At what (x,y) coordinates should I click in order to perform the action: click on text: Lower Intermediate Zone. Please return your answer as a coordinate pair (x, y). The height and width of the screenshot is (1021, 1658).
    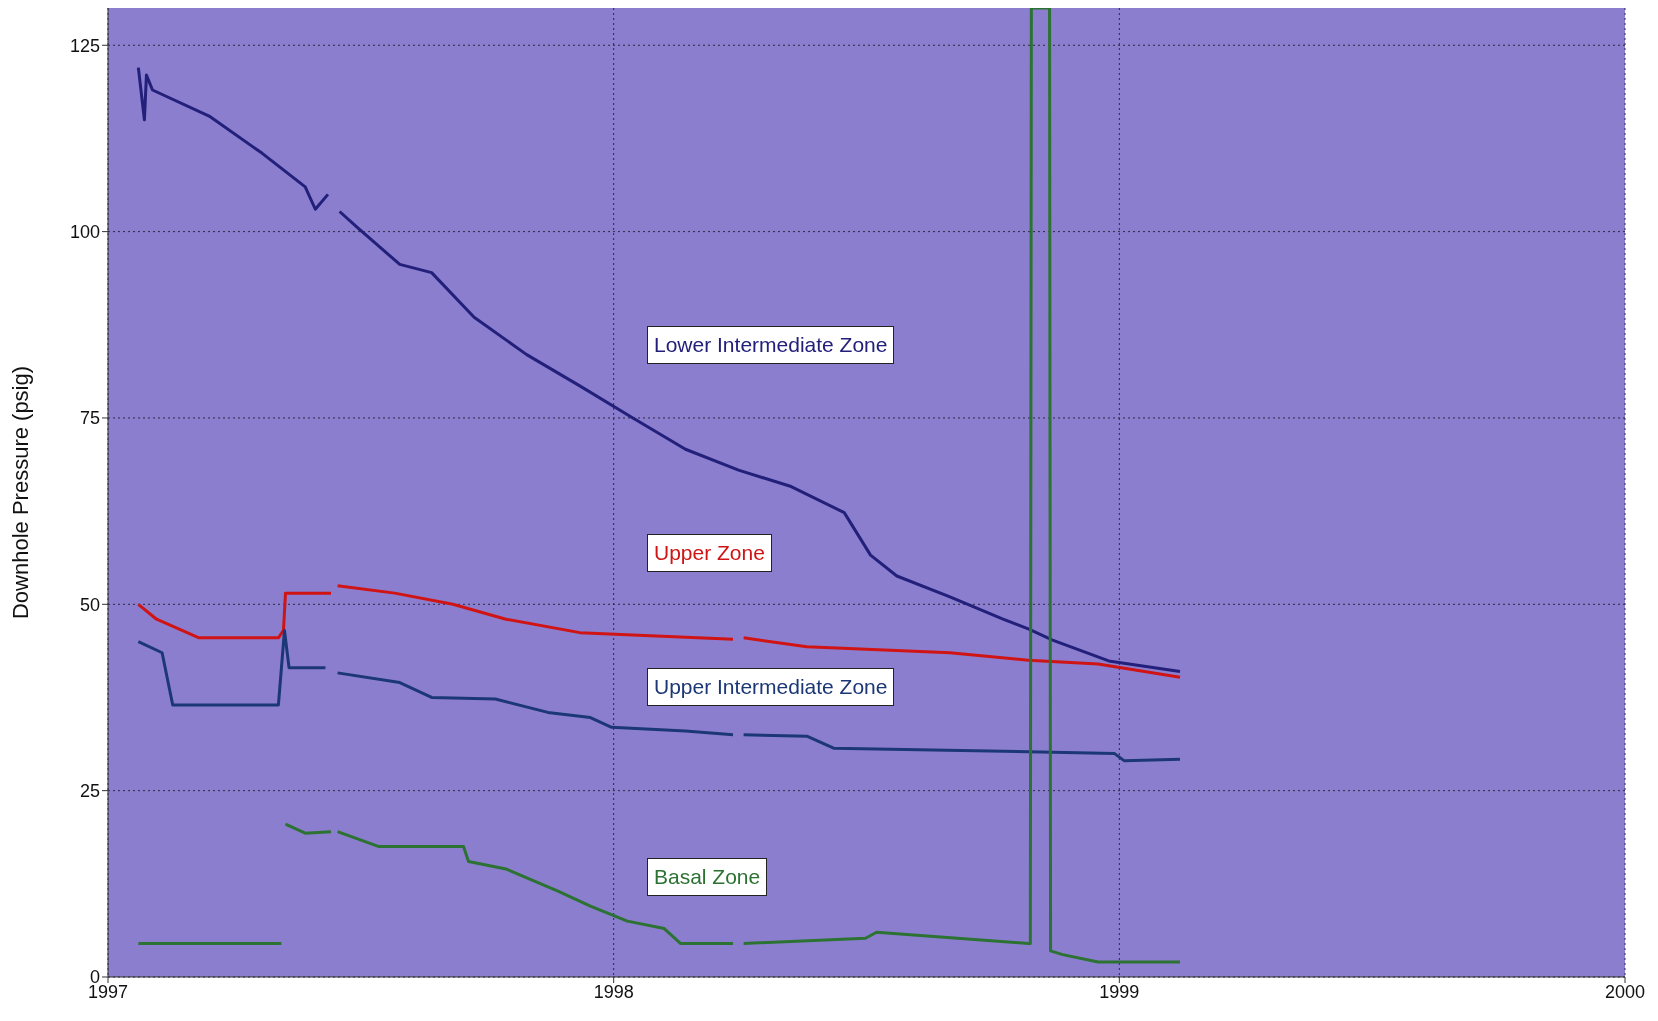
    Looking at the image, I should click on (771, 345).